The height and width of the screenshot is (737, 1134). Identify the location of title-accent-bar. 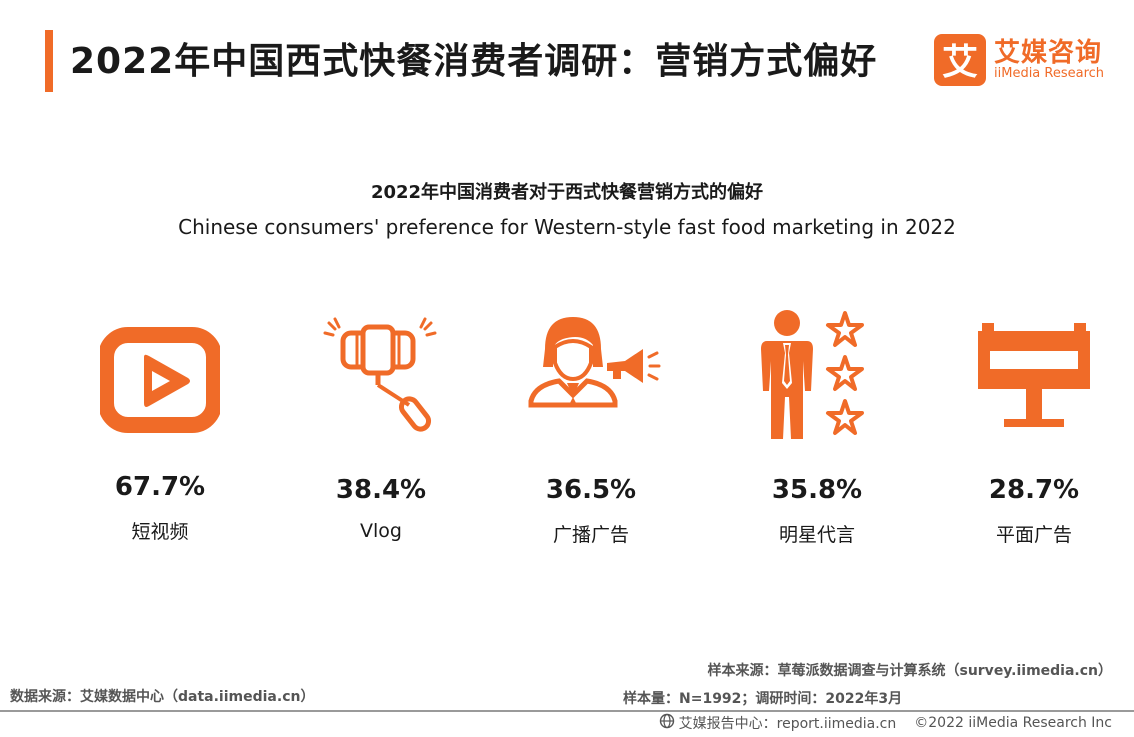
(49, 61).